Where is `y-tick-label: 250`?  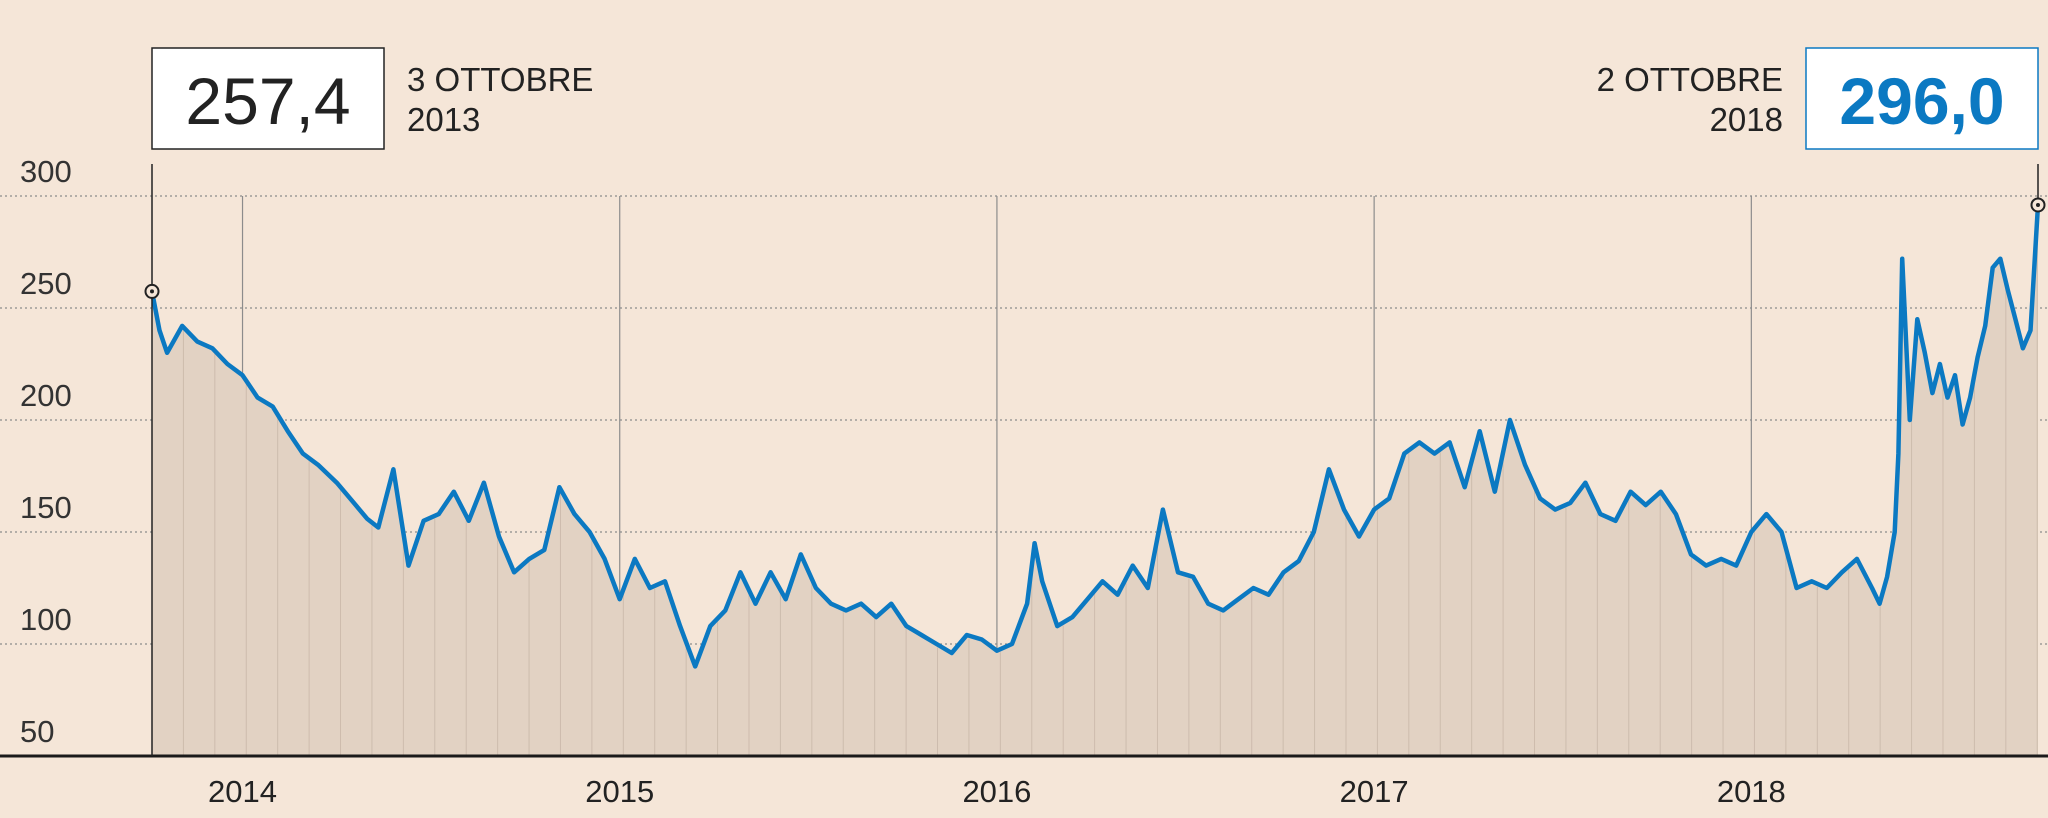
y-tick-label: 250 is located at coordinates (46, 283).